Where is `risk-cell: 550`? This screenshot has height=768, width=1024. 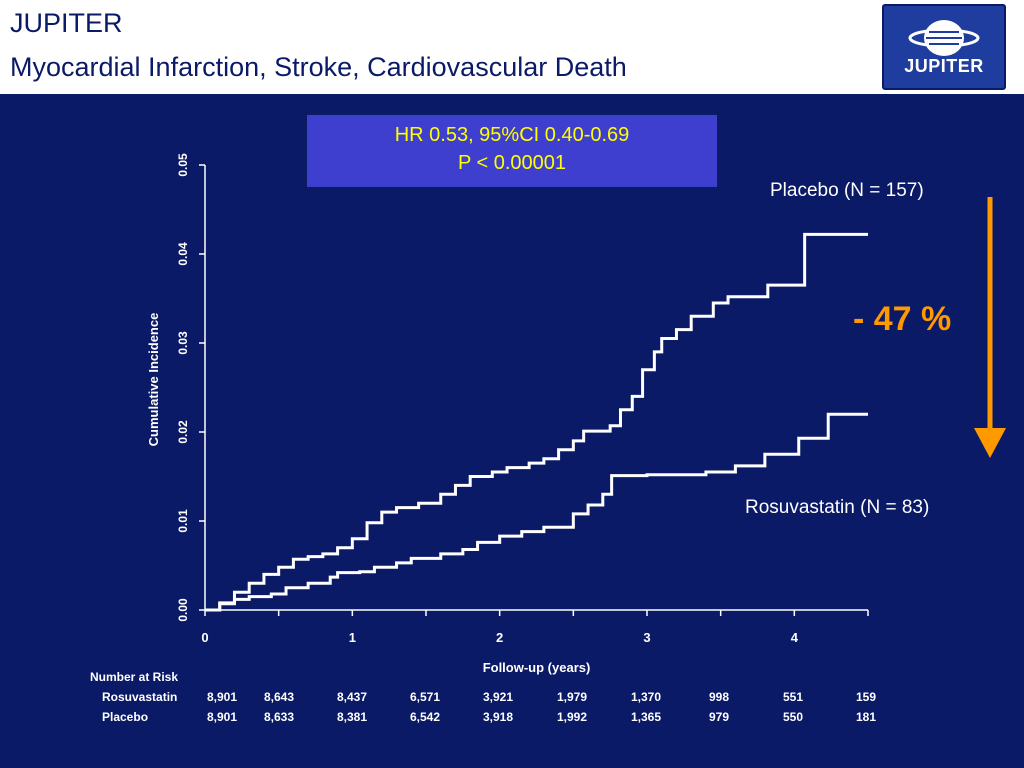 risk-cell: 550 is located at coordinates (793, 717).